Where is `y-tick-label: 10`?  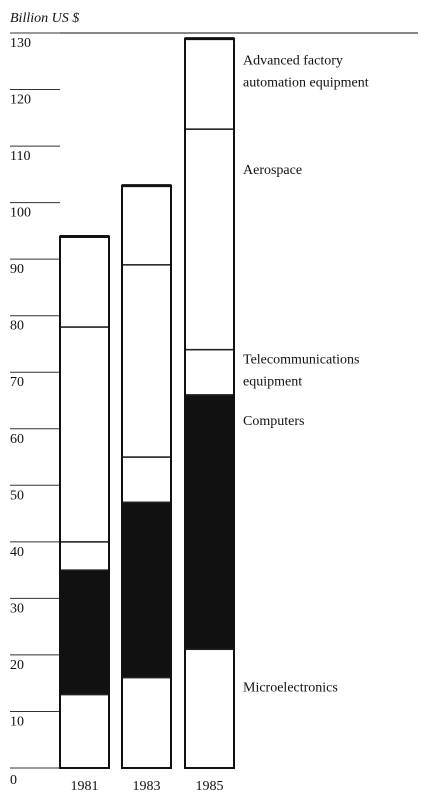 y-tick-label: 10 is located at coordinates (17, 721).